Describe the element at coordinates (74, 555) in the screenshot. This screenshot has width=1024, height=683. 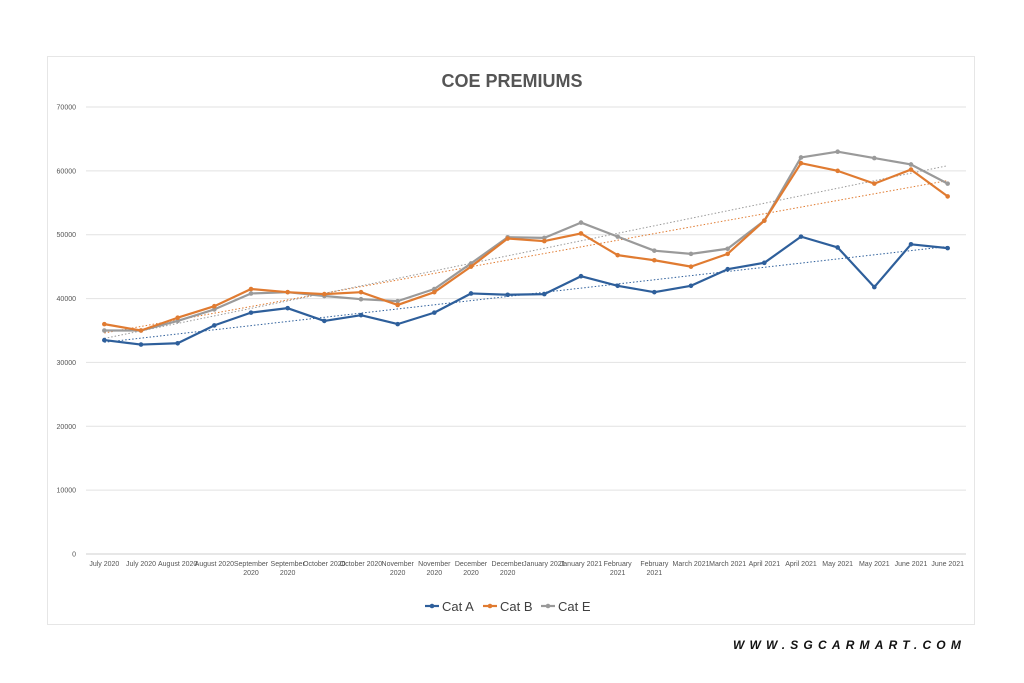
I see `y-tick-label: 0` at that location.